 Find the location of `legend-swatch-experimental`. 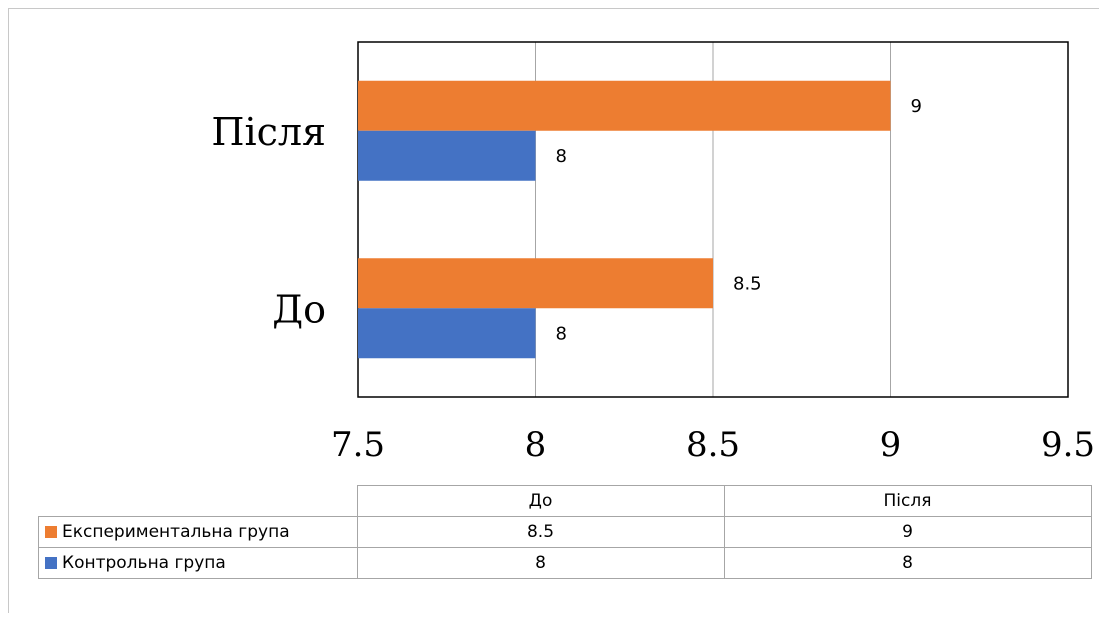

legend-swatch-experimental is located at coordinates (51, 532).